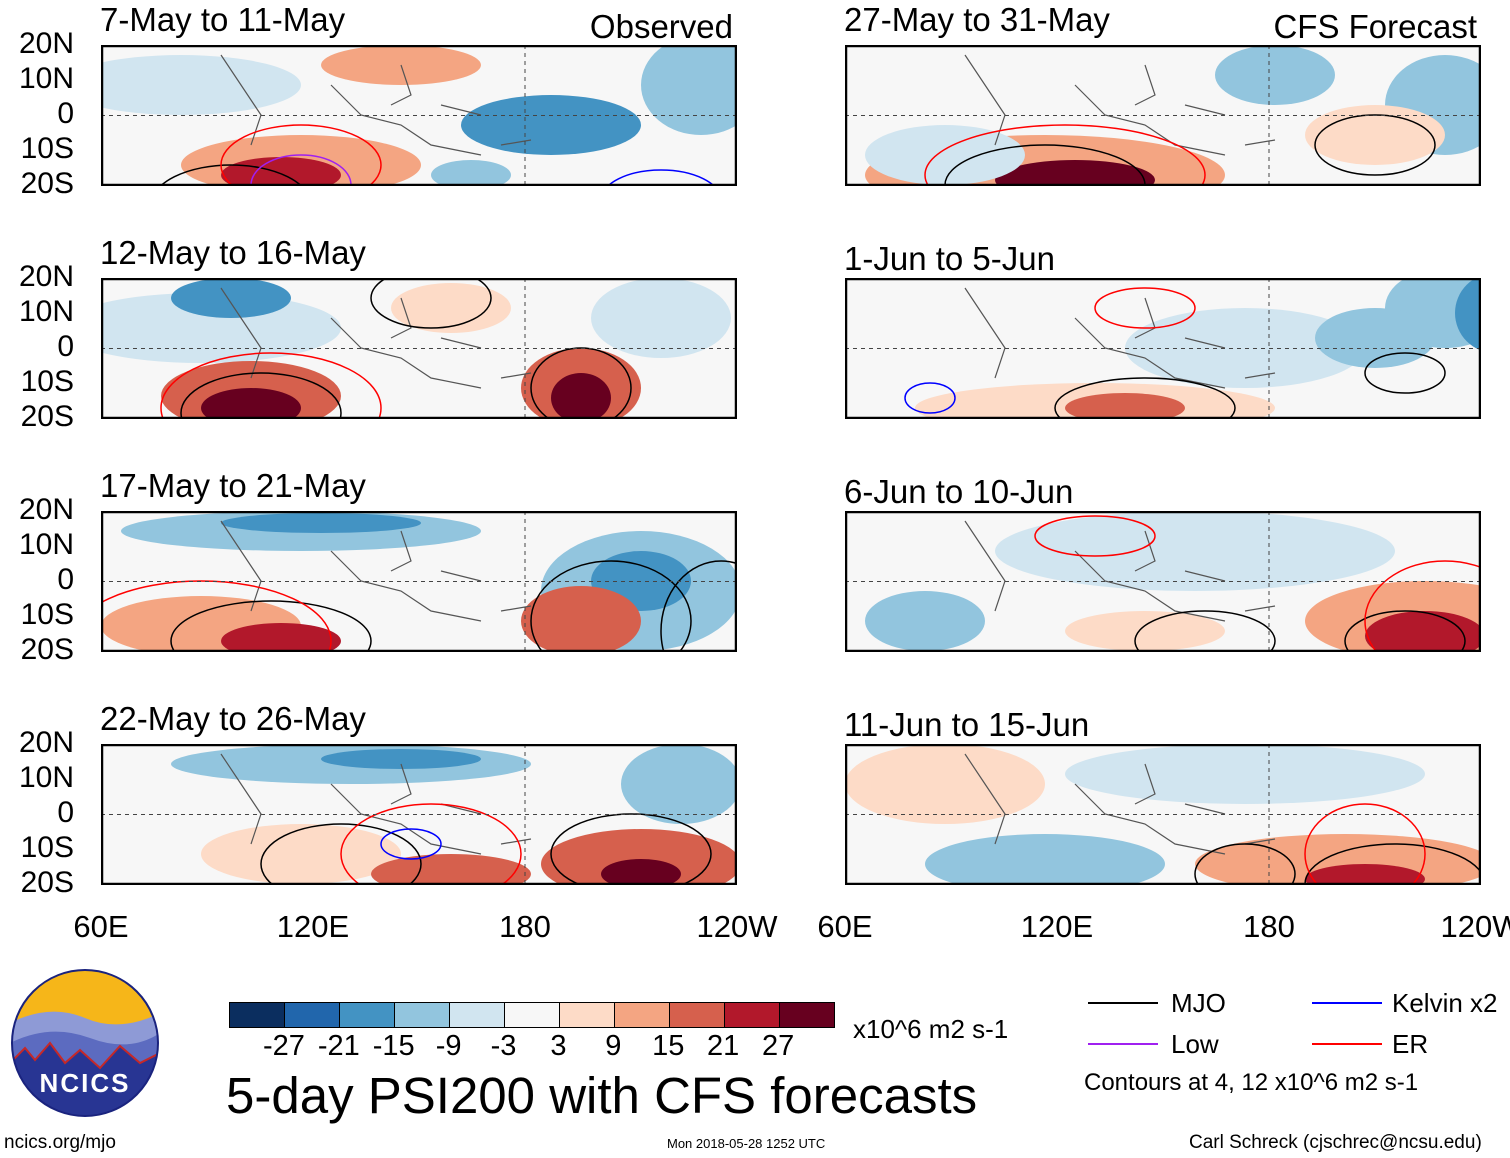 The image size is (1510, 1158). Describe the element at coordinates (558, 1046) in the screenshot. I see `colorbar-tick-label: 3` at that location.